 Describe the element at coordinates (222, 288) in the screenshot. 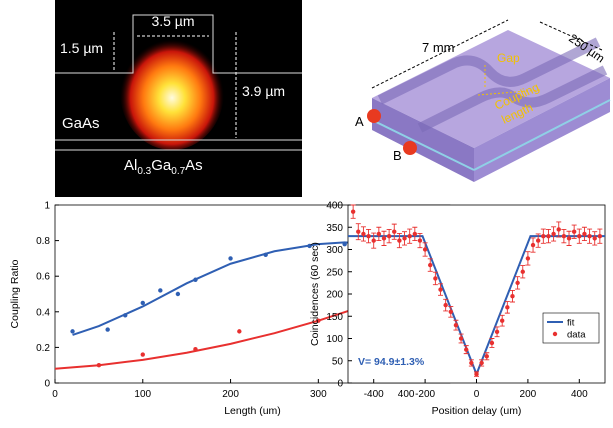

I see `fit-line` at that location.